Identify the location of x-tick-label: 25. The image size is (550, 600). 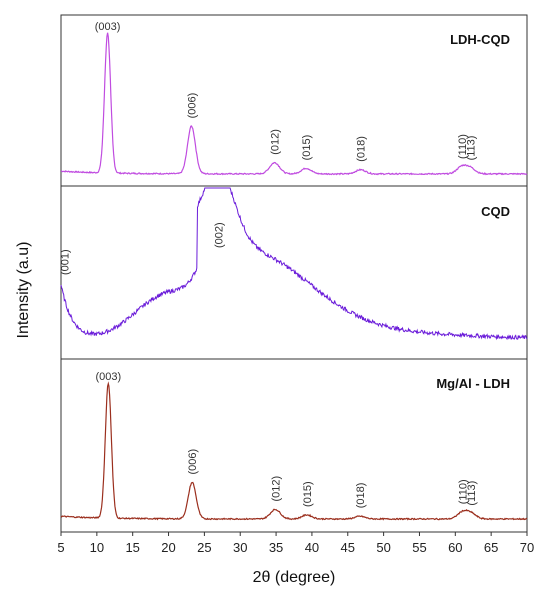
(204, 547).